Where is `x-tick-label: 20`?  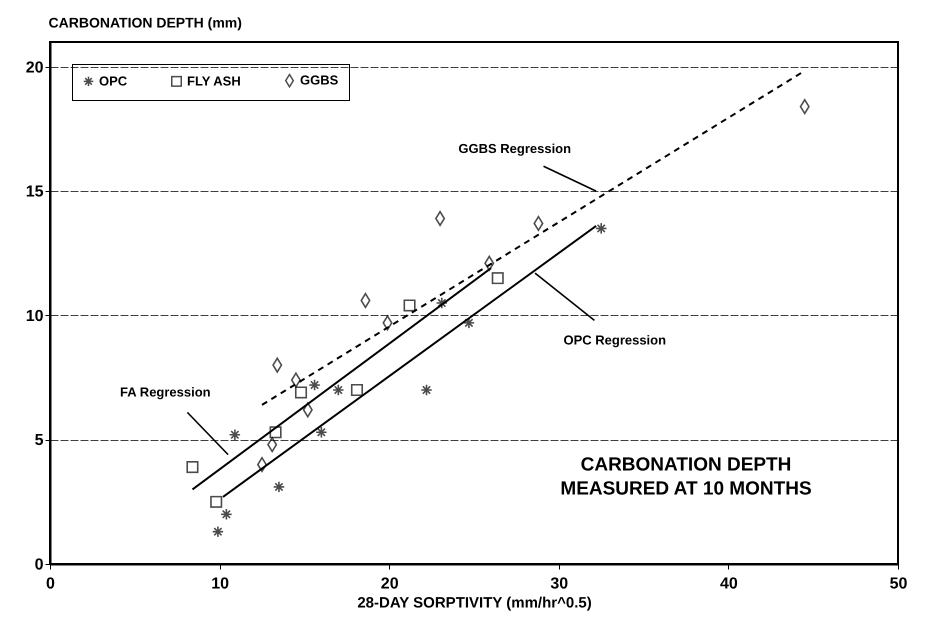
x-tick-label: 20 is located at coordinates (389, 584).